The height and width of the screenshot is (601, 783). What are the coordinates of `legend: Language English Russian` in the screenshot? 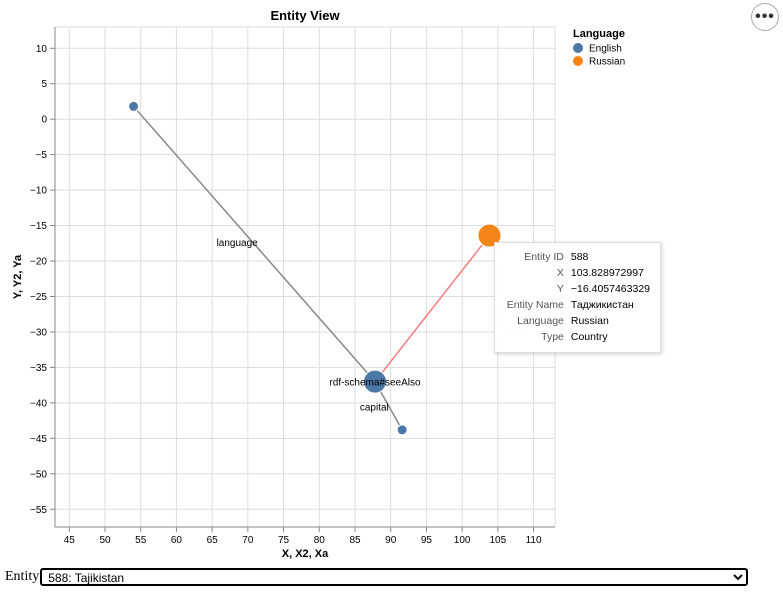 It's located at (599, 48).